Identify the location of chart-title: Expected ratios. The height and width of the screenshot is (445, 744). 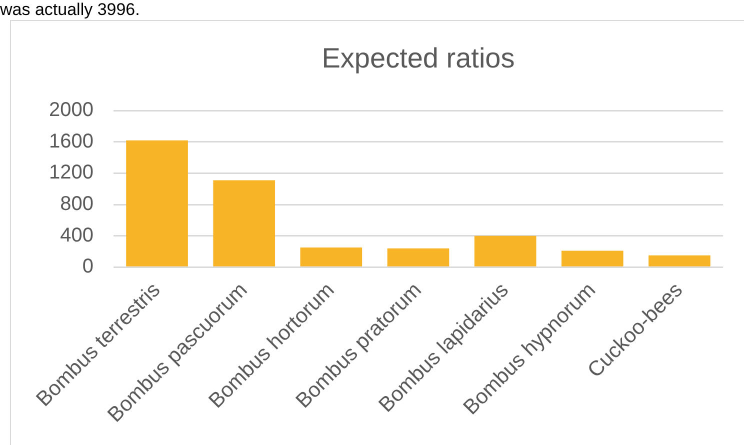
(418, 58).